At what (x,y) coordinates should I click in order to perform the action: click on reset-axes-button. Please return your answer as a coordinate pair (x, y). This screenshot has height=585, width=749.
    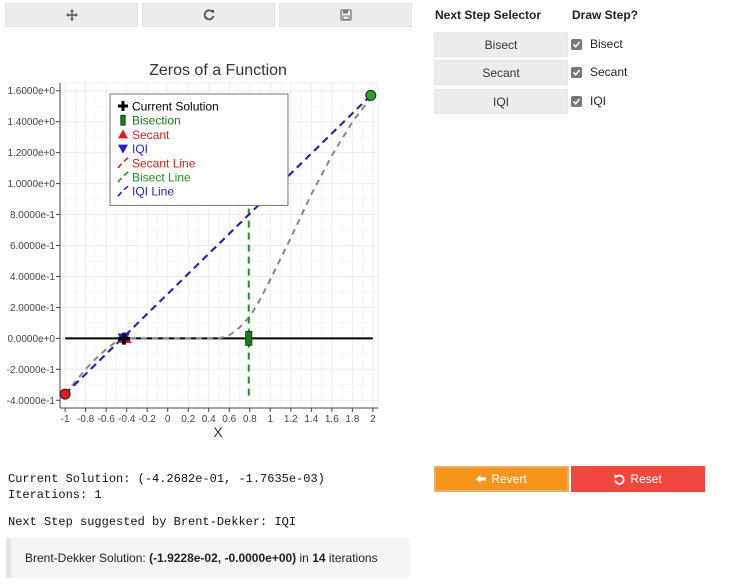
    Looking at the image, I should click on (208, 15).